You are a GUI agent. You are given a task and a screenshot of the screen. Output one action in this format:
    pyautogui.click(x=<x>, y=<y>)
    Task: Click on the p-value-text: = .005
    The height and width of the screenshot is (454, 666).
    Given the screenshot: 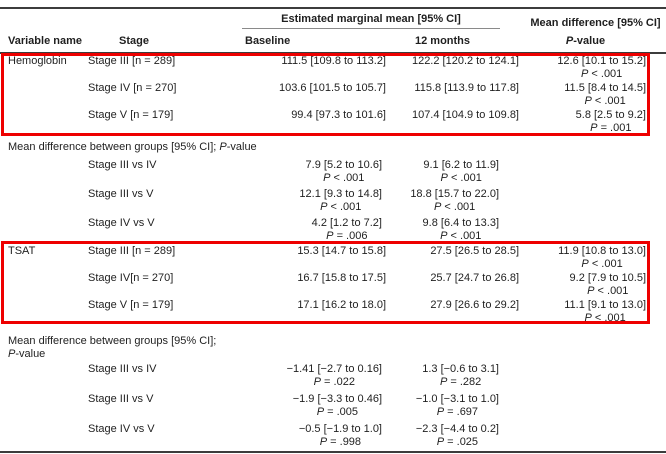 What is the action you would take?
    pyautogui.click(x=342, y=411)
    